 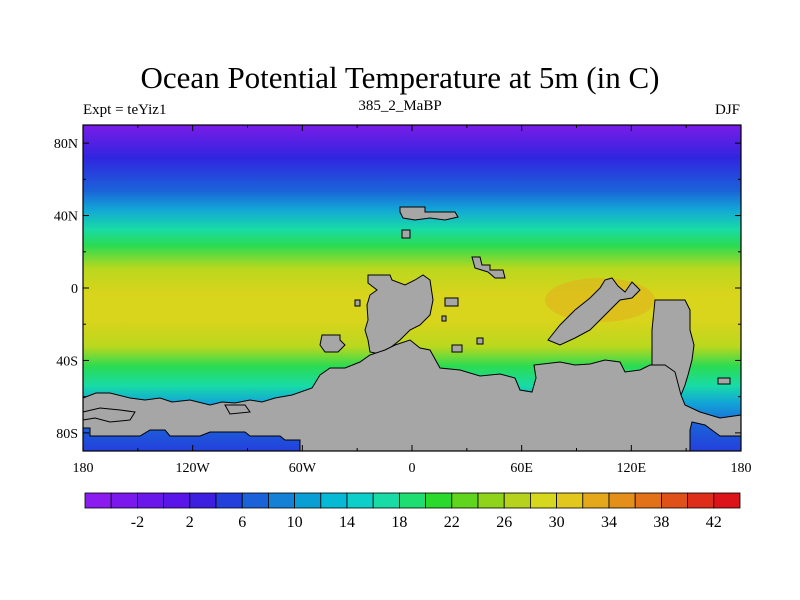 What do you see at coordinates (400, 77) in the screenshot?
I see `page-title: Ocean Potential Temperature at 5m (in C)` at bounding box center [400, 77].